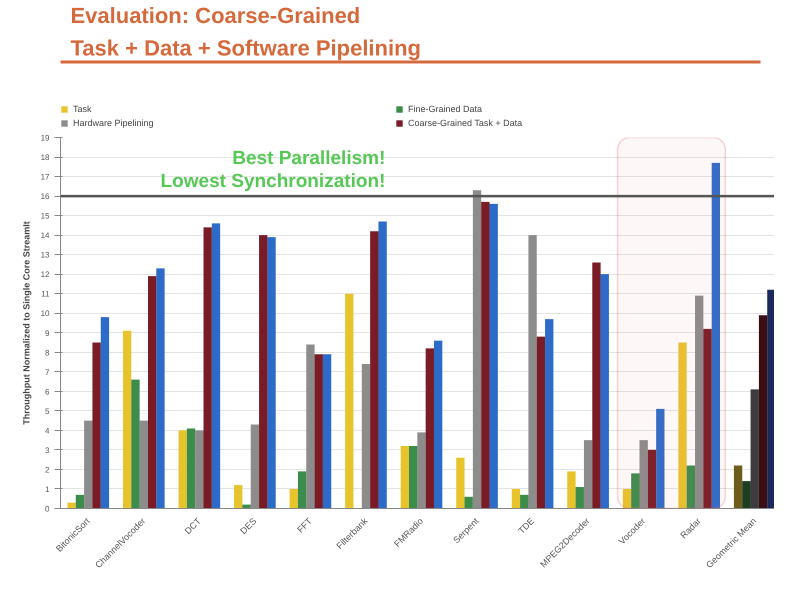 The width and height of the screenshot is (792, 612). Describe the element at coordinates (47, 489) in the screenshot. I see `y-tick-label: 1` at that location.